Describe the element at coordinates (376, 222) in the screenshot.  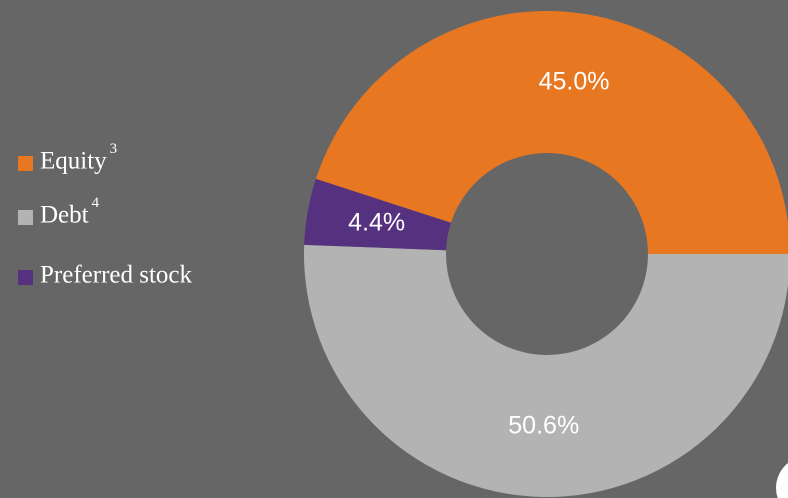
I see `value-label: 4.4%` at that location.